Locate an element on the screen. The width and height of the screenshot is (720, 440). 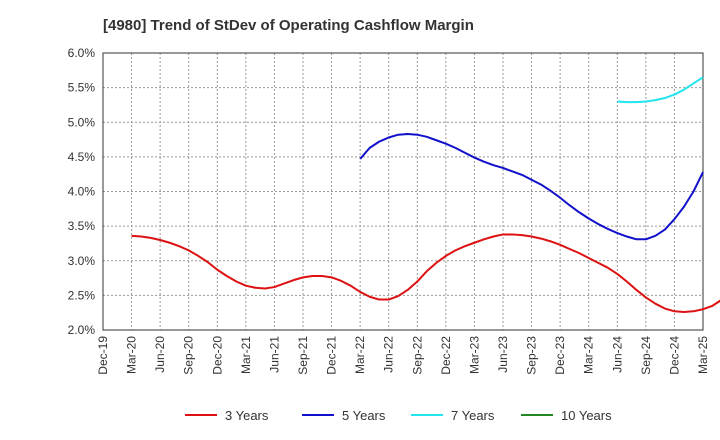
x-tick-label: Dec-21 is located at coordinates (332, 355).